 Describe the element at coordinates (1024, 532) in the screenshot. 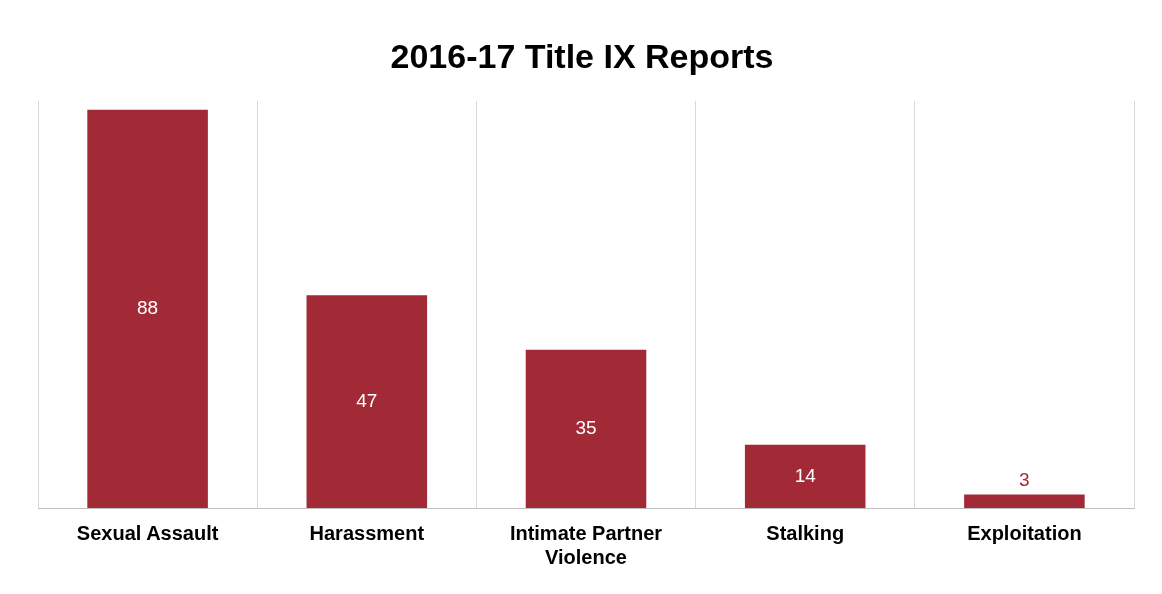

I see `x-tick-label: Exploitation` at that location.